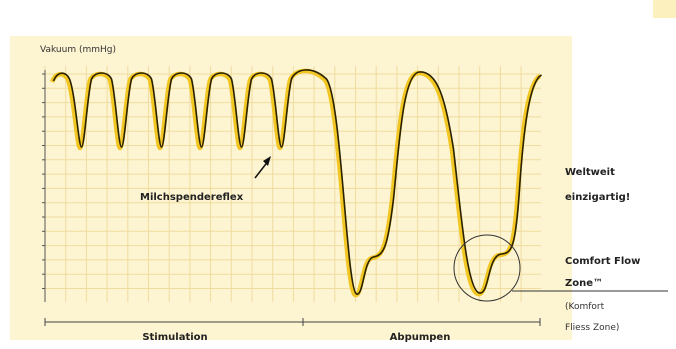  What do you see at coordinates (174, 337) in the screenshot?
I see `phase-label: Stimulation` at bounding box center [174, 337].